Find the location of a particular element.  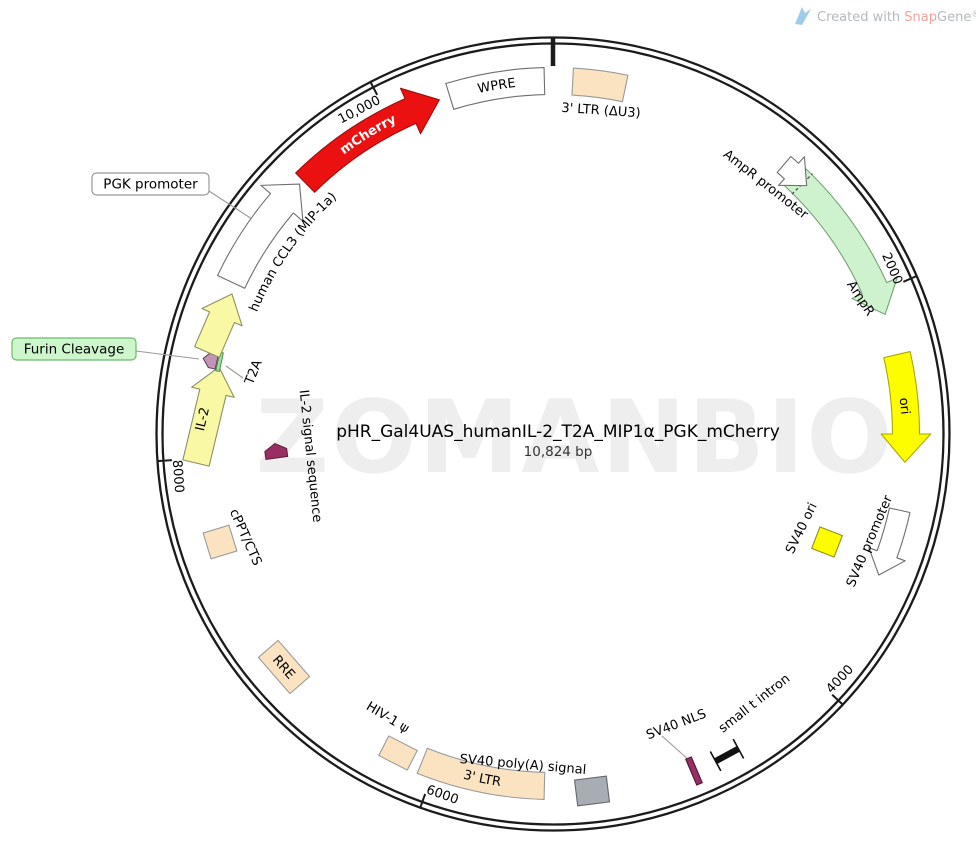

tick-2000 is located at coordinates (910, 279).